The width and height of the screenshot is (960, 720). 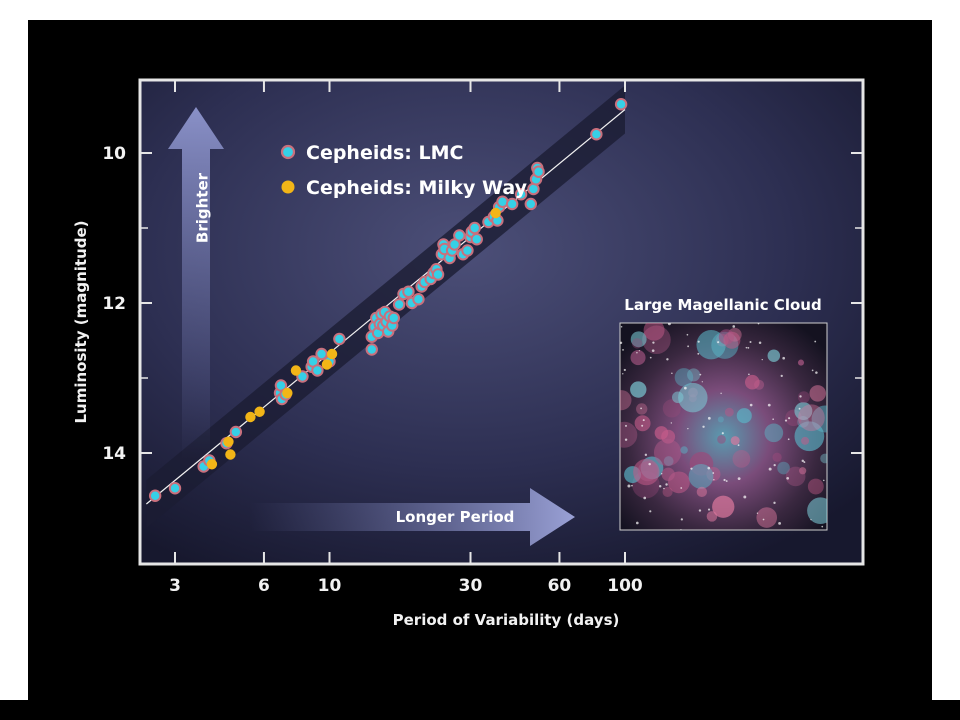 What do you see at coordinates (330, 586) in the screenshot?
I see `x-tick-label: 10` at bounding box center [330, 586].